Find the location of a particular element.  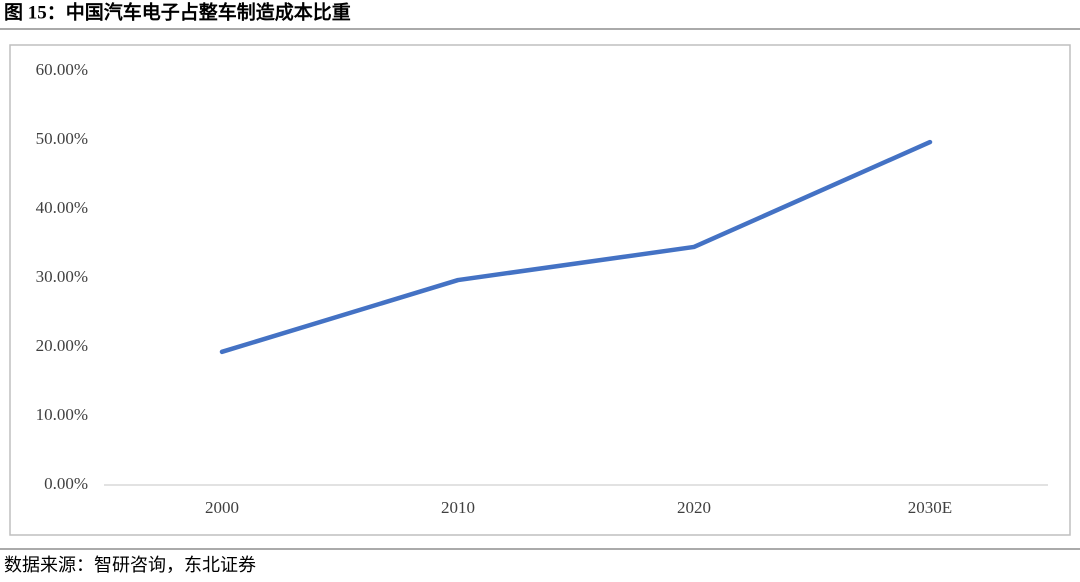

y-tick-label: 60.00% is located at coordinates (62, 69).